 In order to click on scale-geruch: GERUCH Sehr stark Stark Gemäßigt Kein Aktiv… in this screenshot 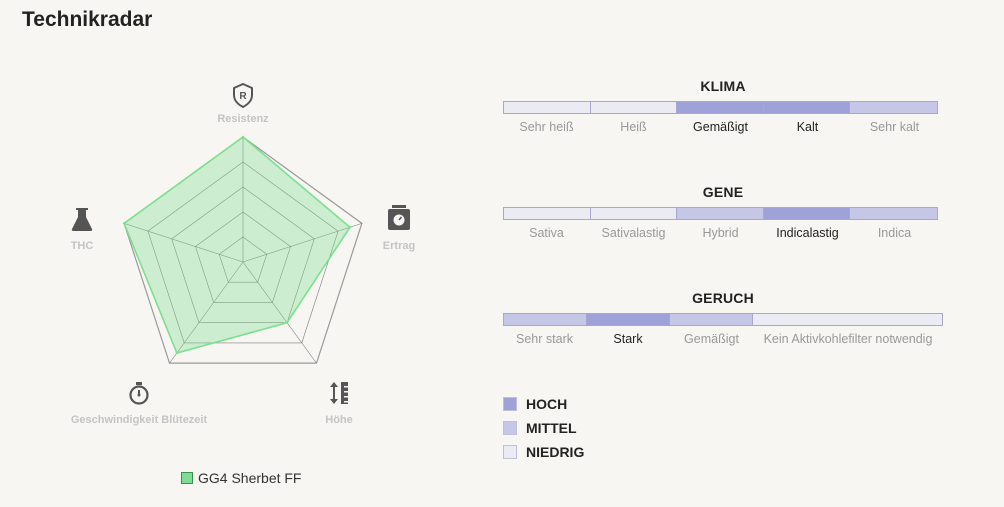, I will do `click(723, 318)`.